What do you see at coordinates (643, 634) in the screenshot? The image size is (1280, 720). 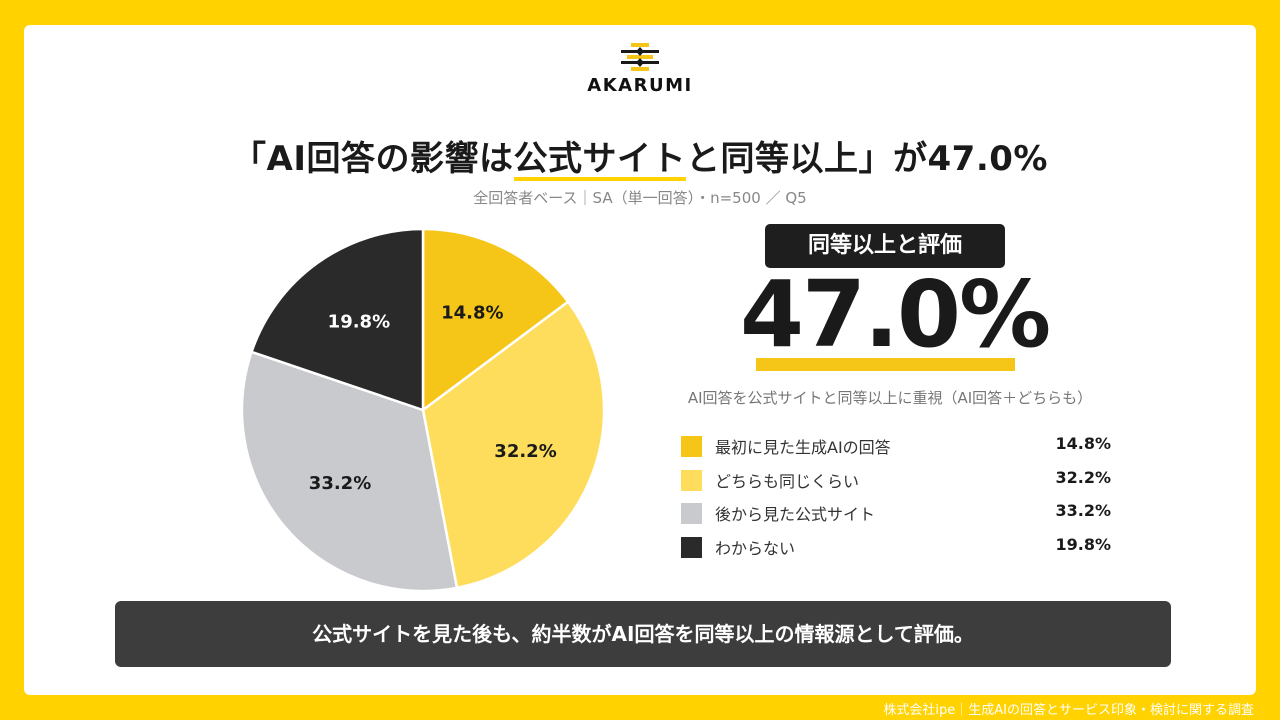 I see `conclusion-banner: 公式サイトを見た後も、約半数がAI回答を同等以上の情報源として評価。` at bounding box center [643, 634].